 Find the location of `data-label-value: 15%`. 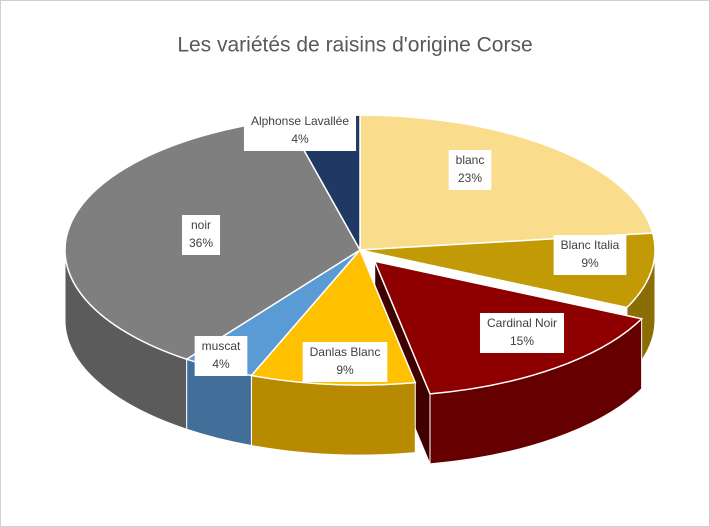

data-label-value: 15% is located at coordinates (522, 341).